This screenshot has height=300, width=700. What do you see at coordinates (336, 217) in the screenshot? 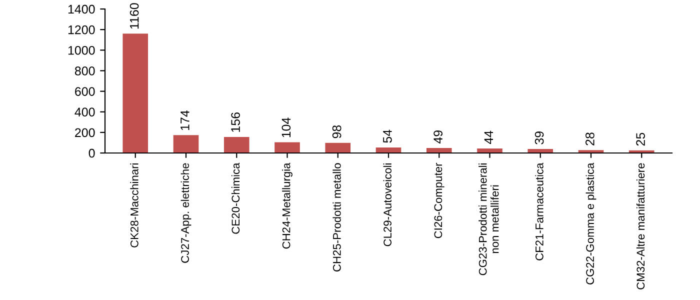
I see `x-tick-label: CH25-Prodotti metallo` at bounding box center [336, 217].